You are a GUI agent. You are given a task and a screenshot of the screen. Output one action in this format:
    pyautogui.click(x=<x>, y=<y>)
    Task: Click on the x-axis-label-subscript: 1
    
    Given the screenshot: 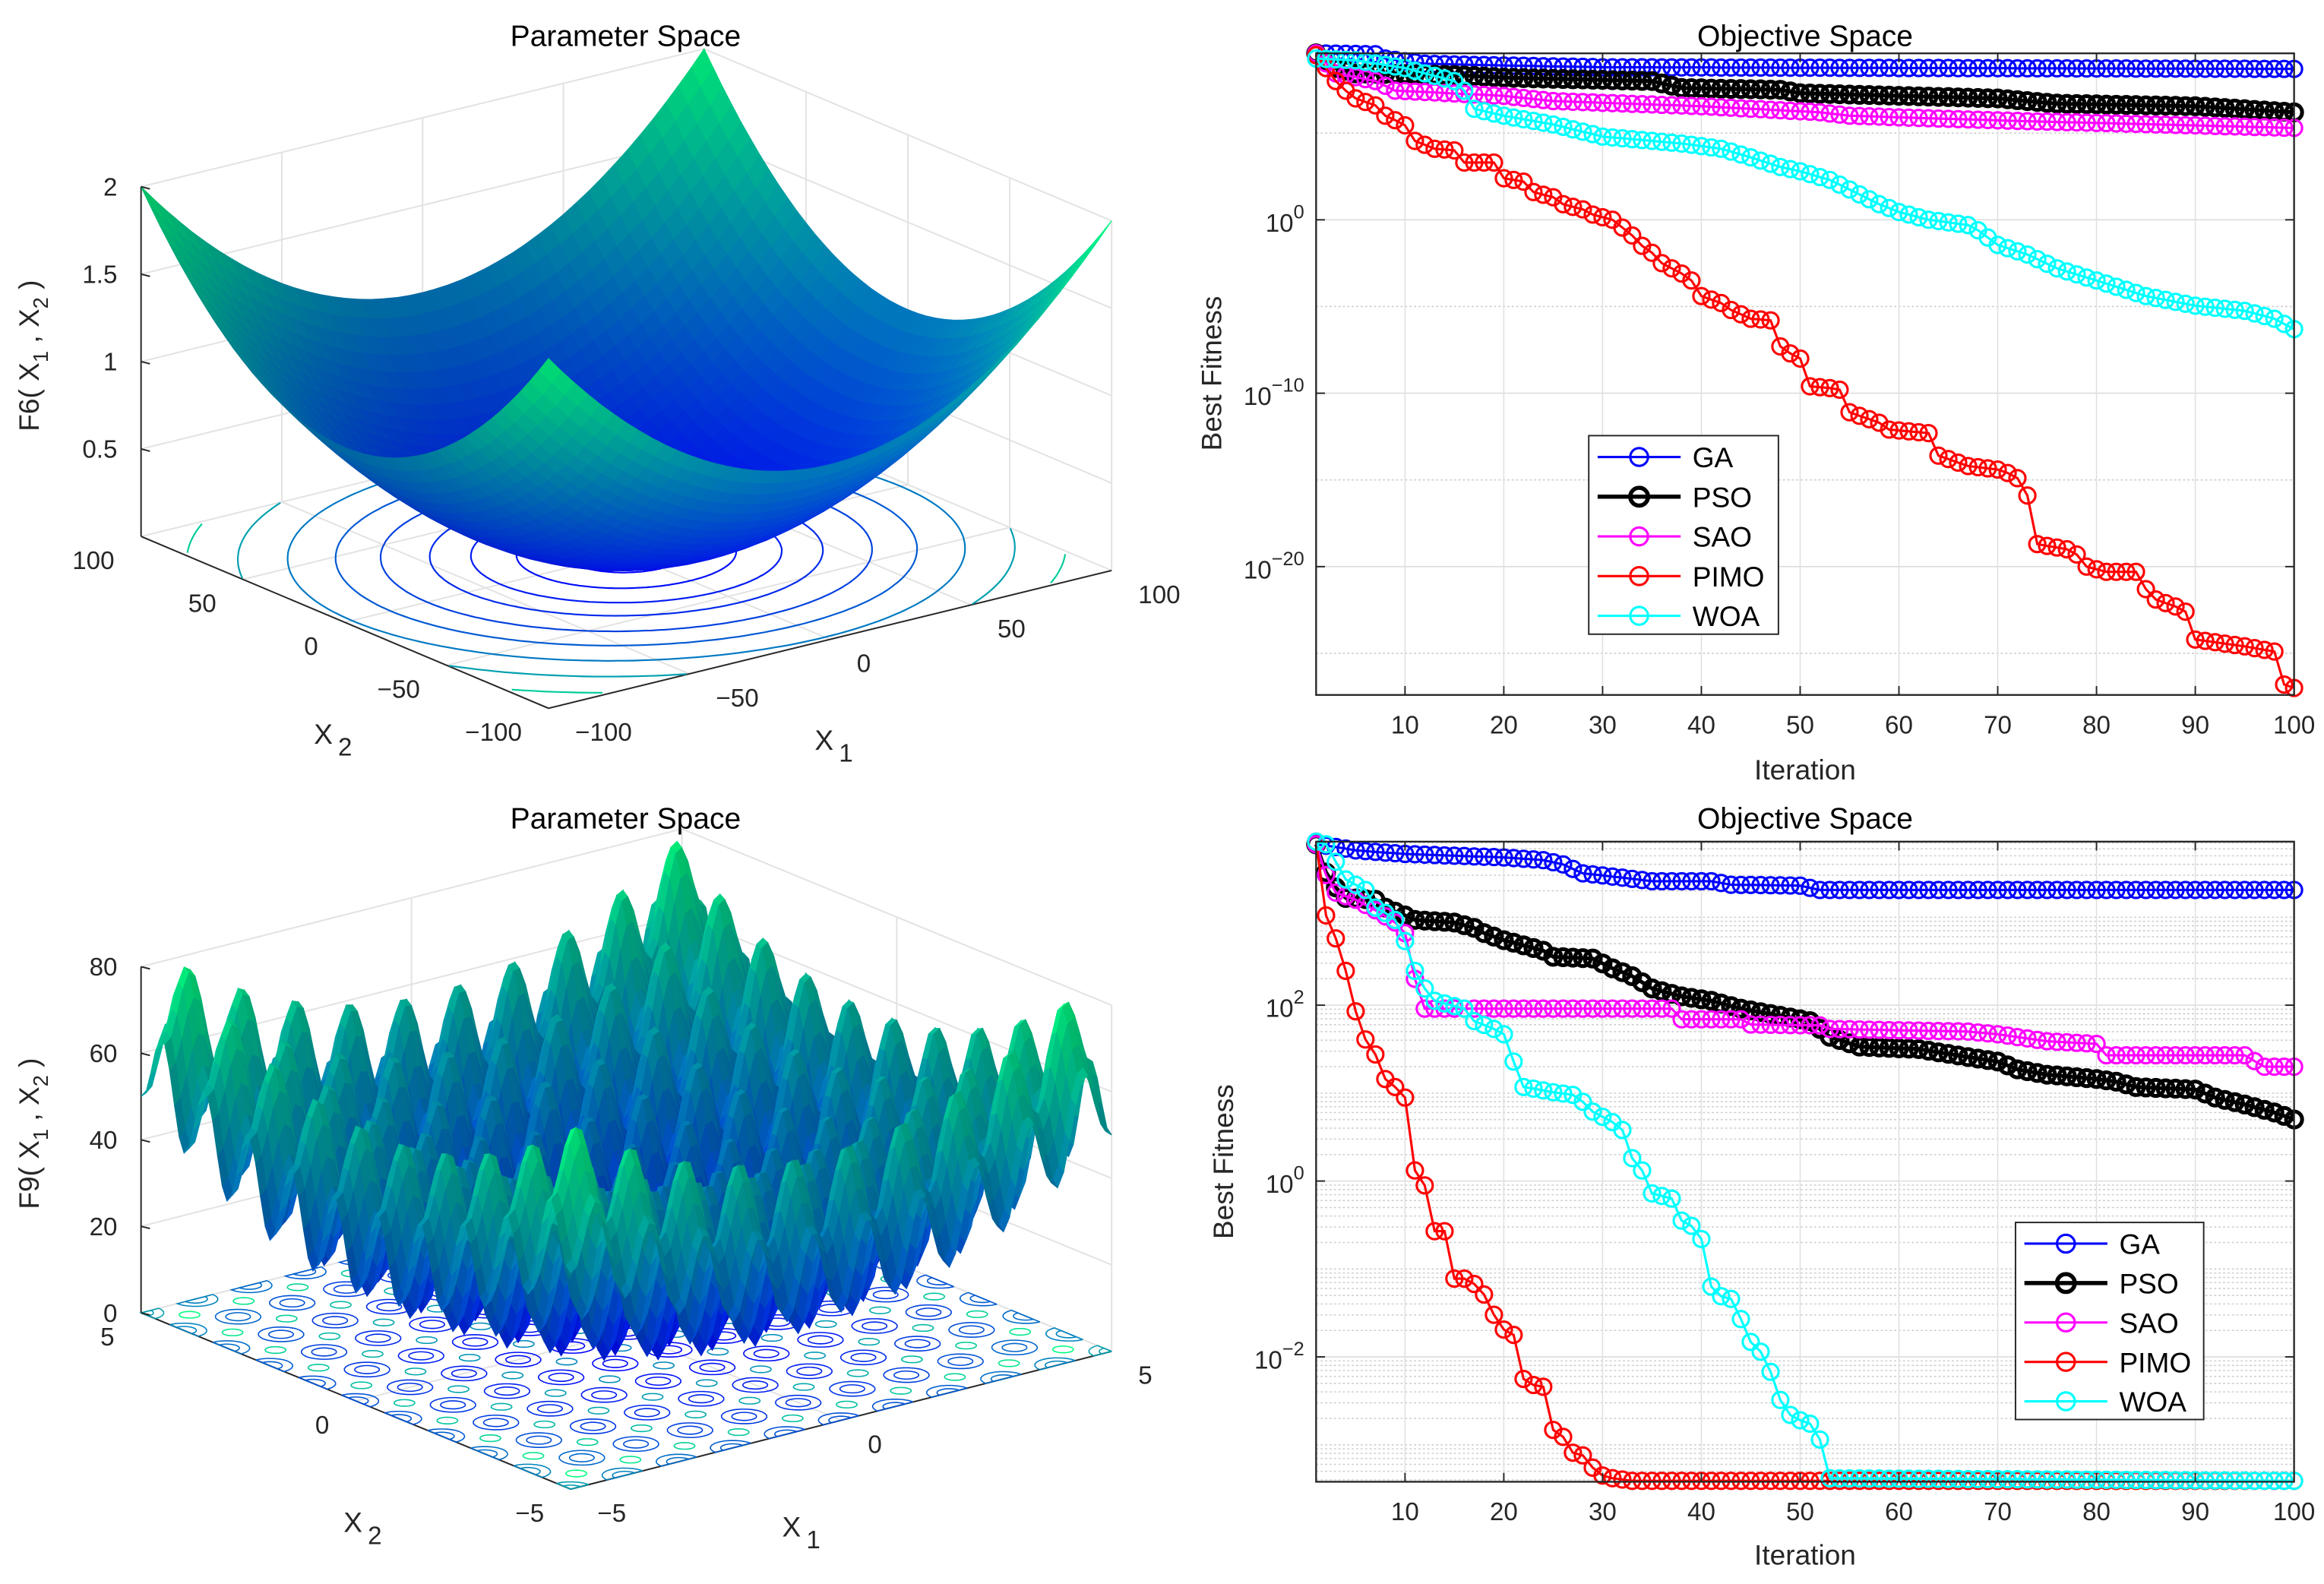 What is the action you would take?
    pyautogui.click(x=845, y=754)
    